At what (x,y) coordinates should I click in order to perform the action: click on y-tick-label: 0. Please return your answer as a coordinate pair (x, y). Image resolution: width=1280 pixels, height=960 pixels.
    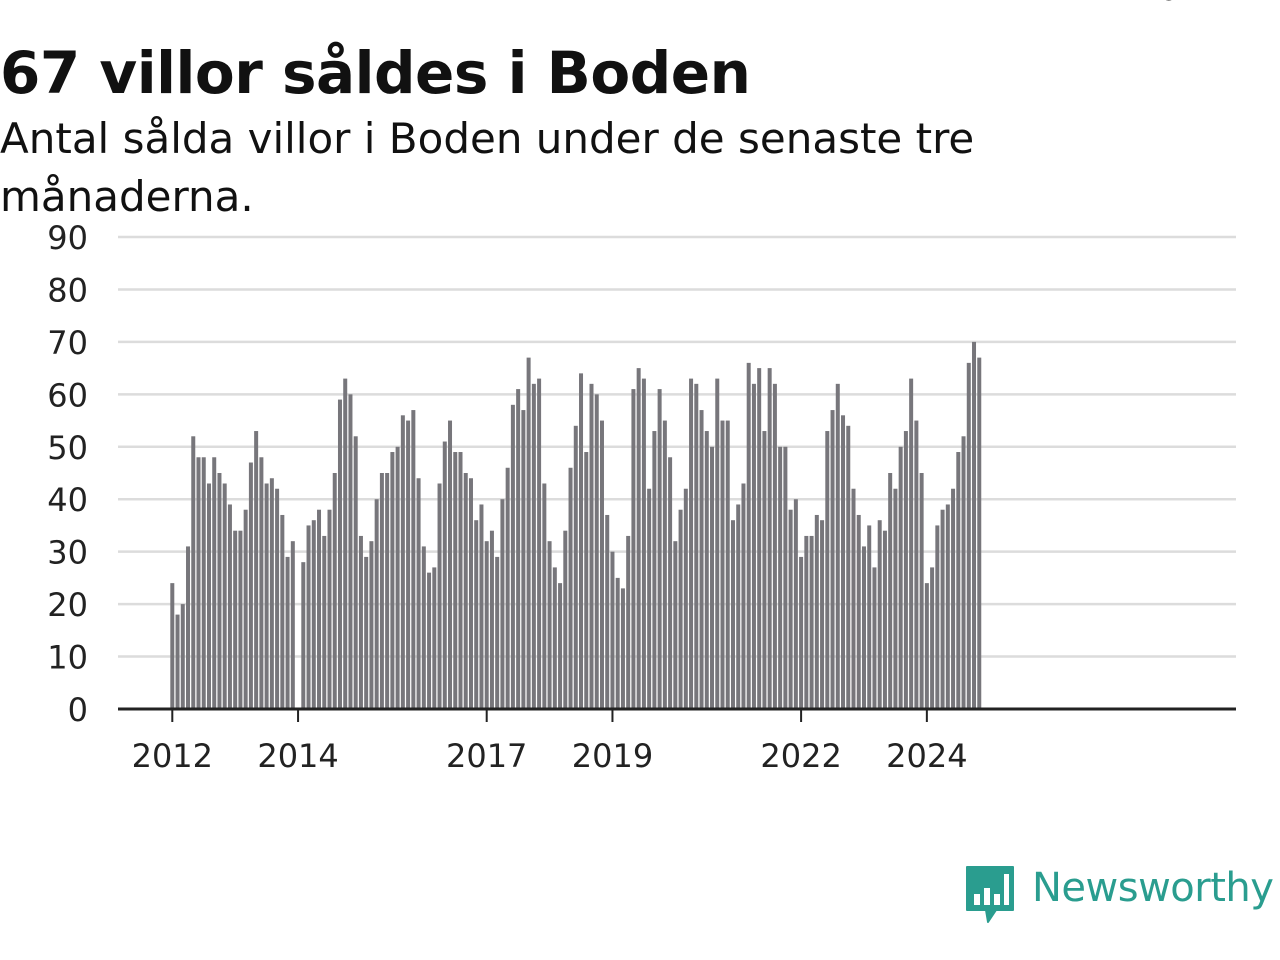
    Looking at the image, I should click on (78, 710).